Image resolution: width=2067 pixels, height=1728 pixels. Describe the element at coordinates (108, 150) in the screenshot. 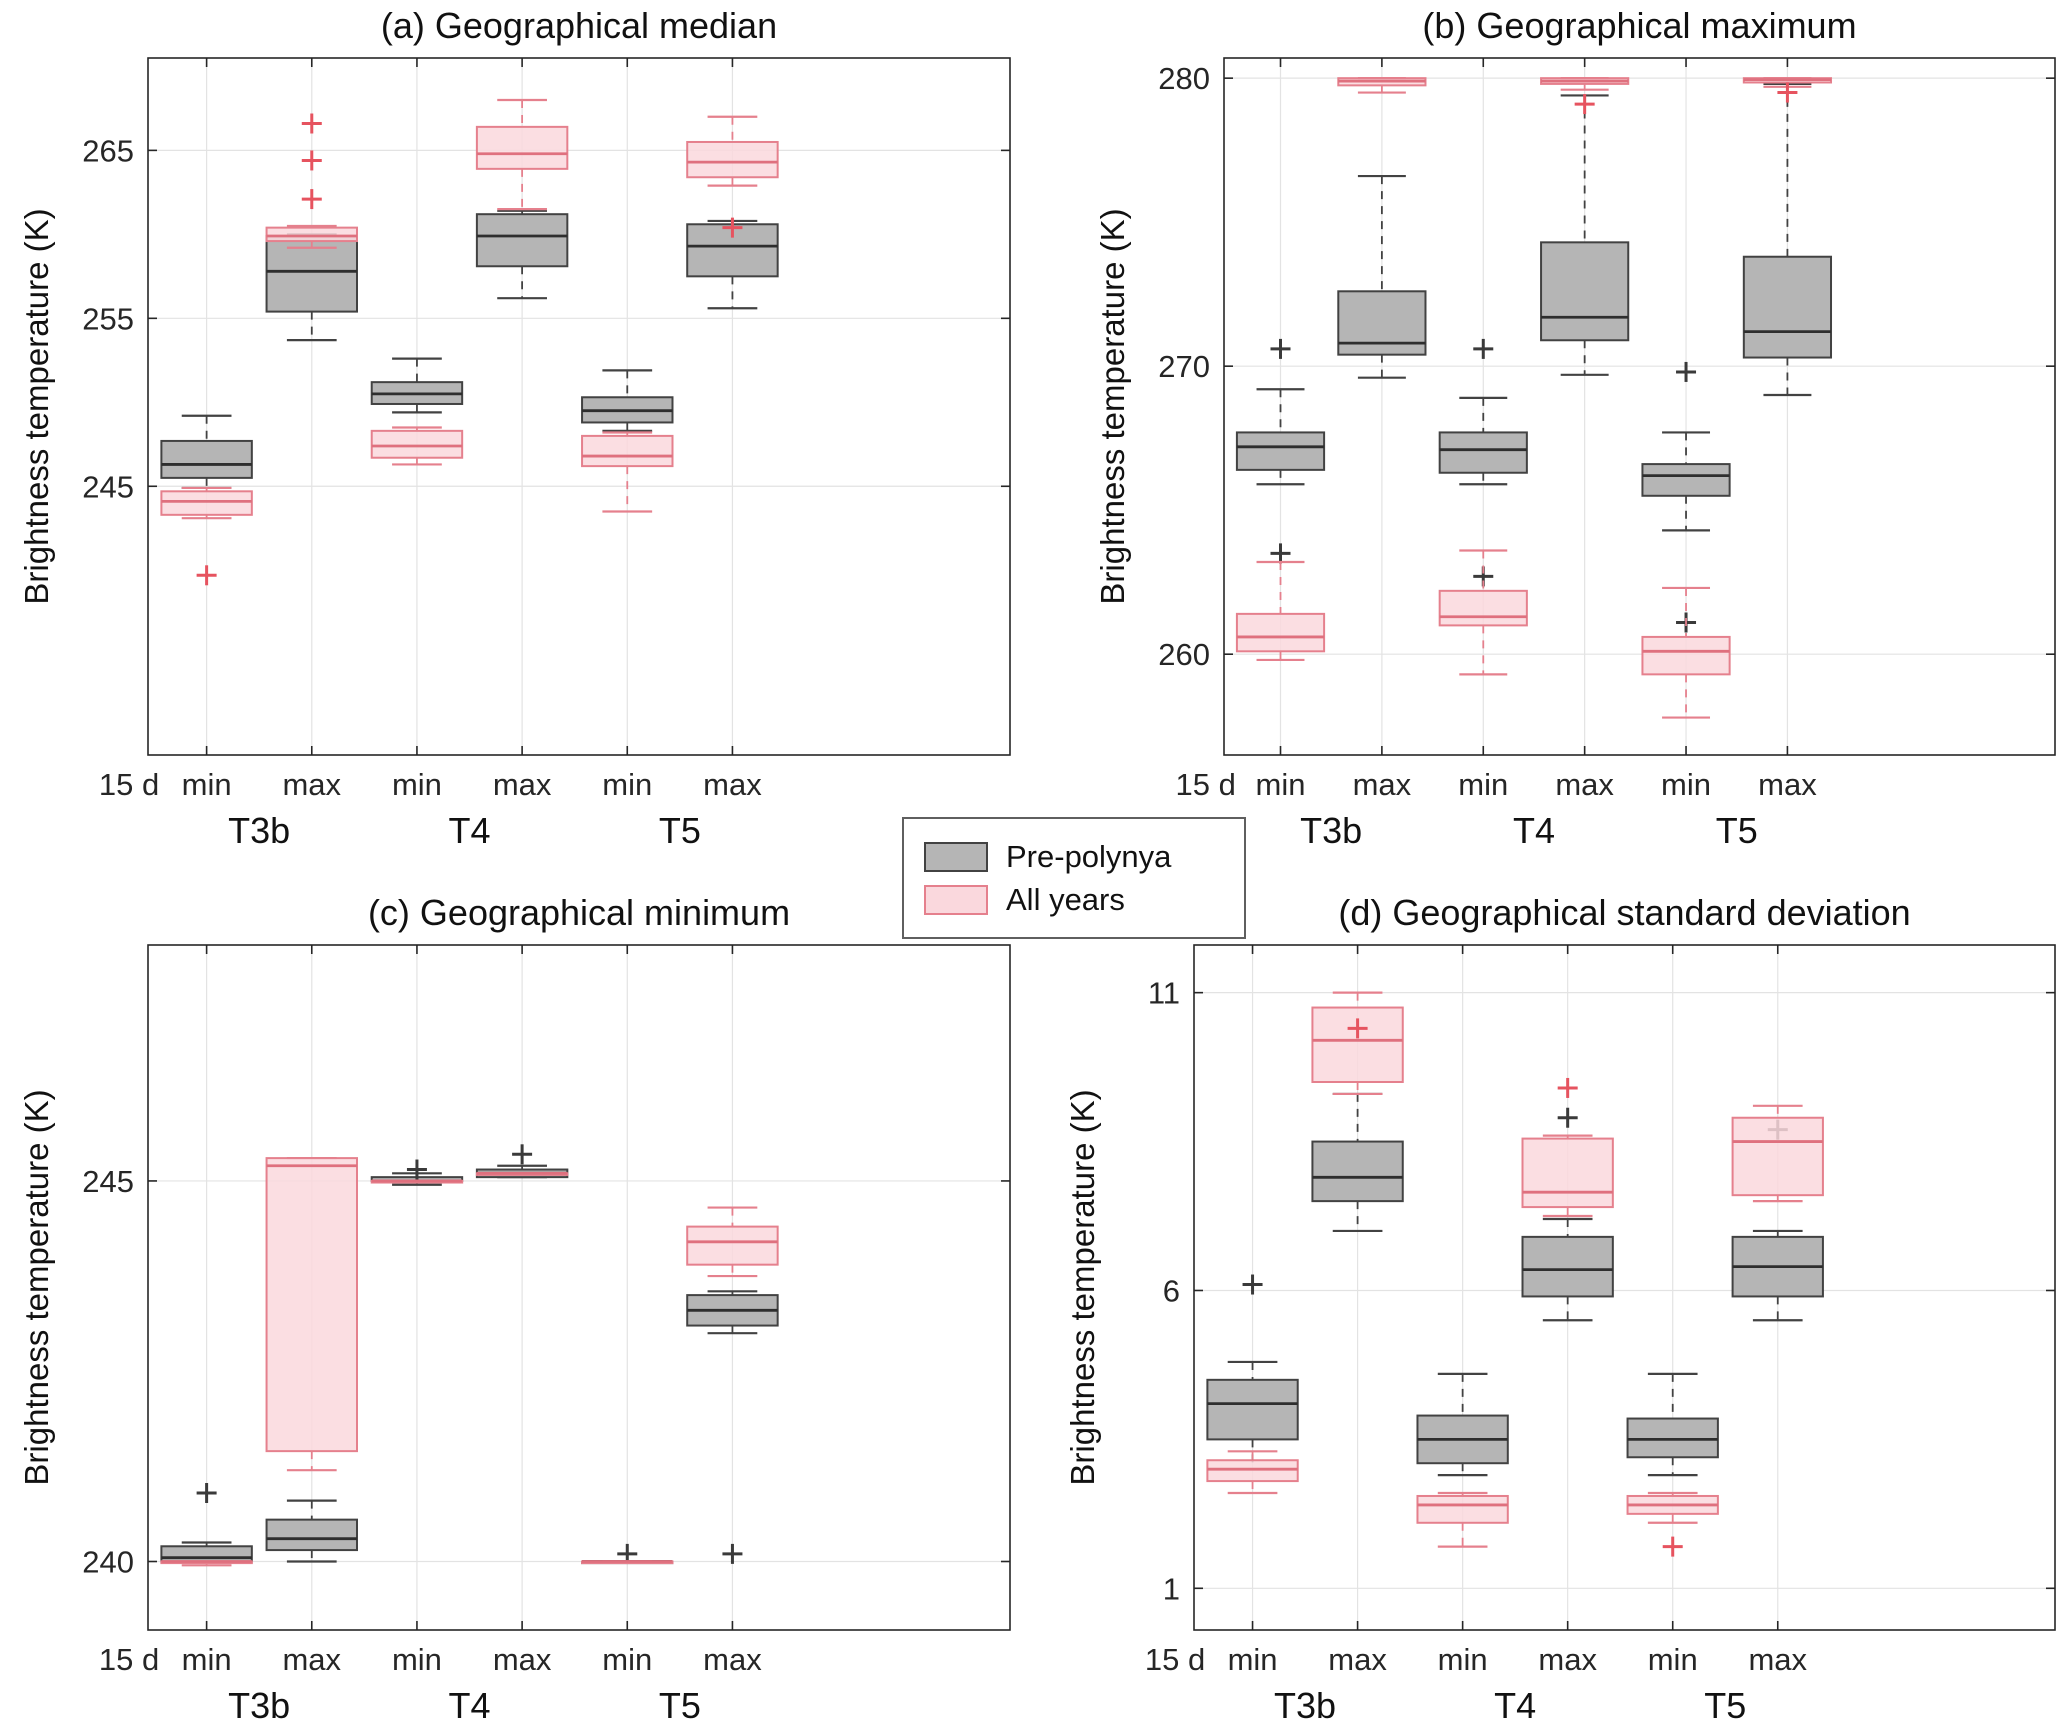

I see `svg-text: 265` at that location.